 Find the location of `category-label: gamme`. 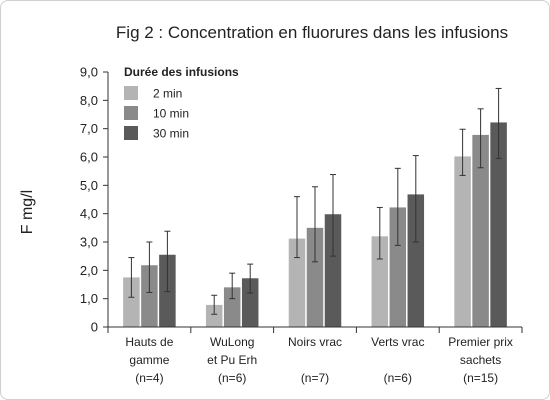

category-label: gamme is located at coordinates (149, 360).